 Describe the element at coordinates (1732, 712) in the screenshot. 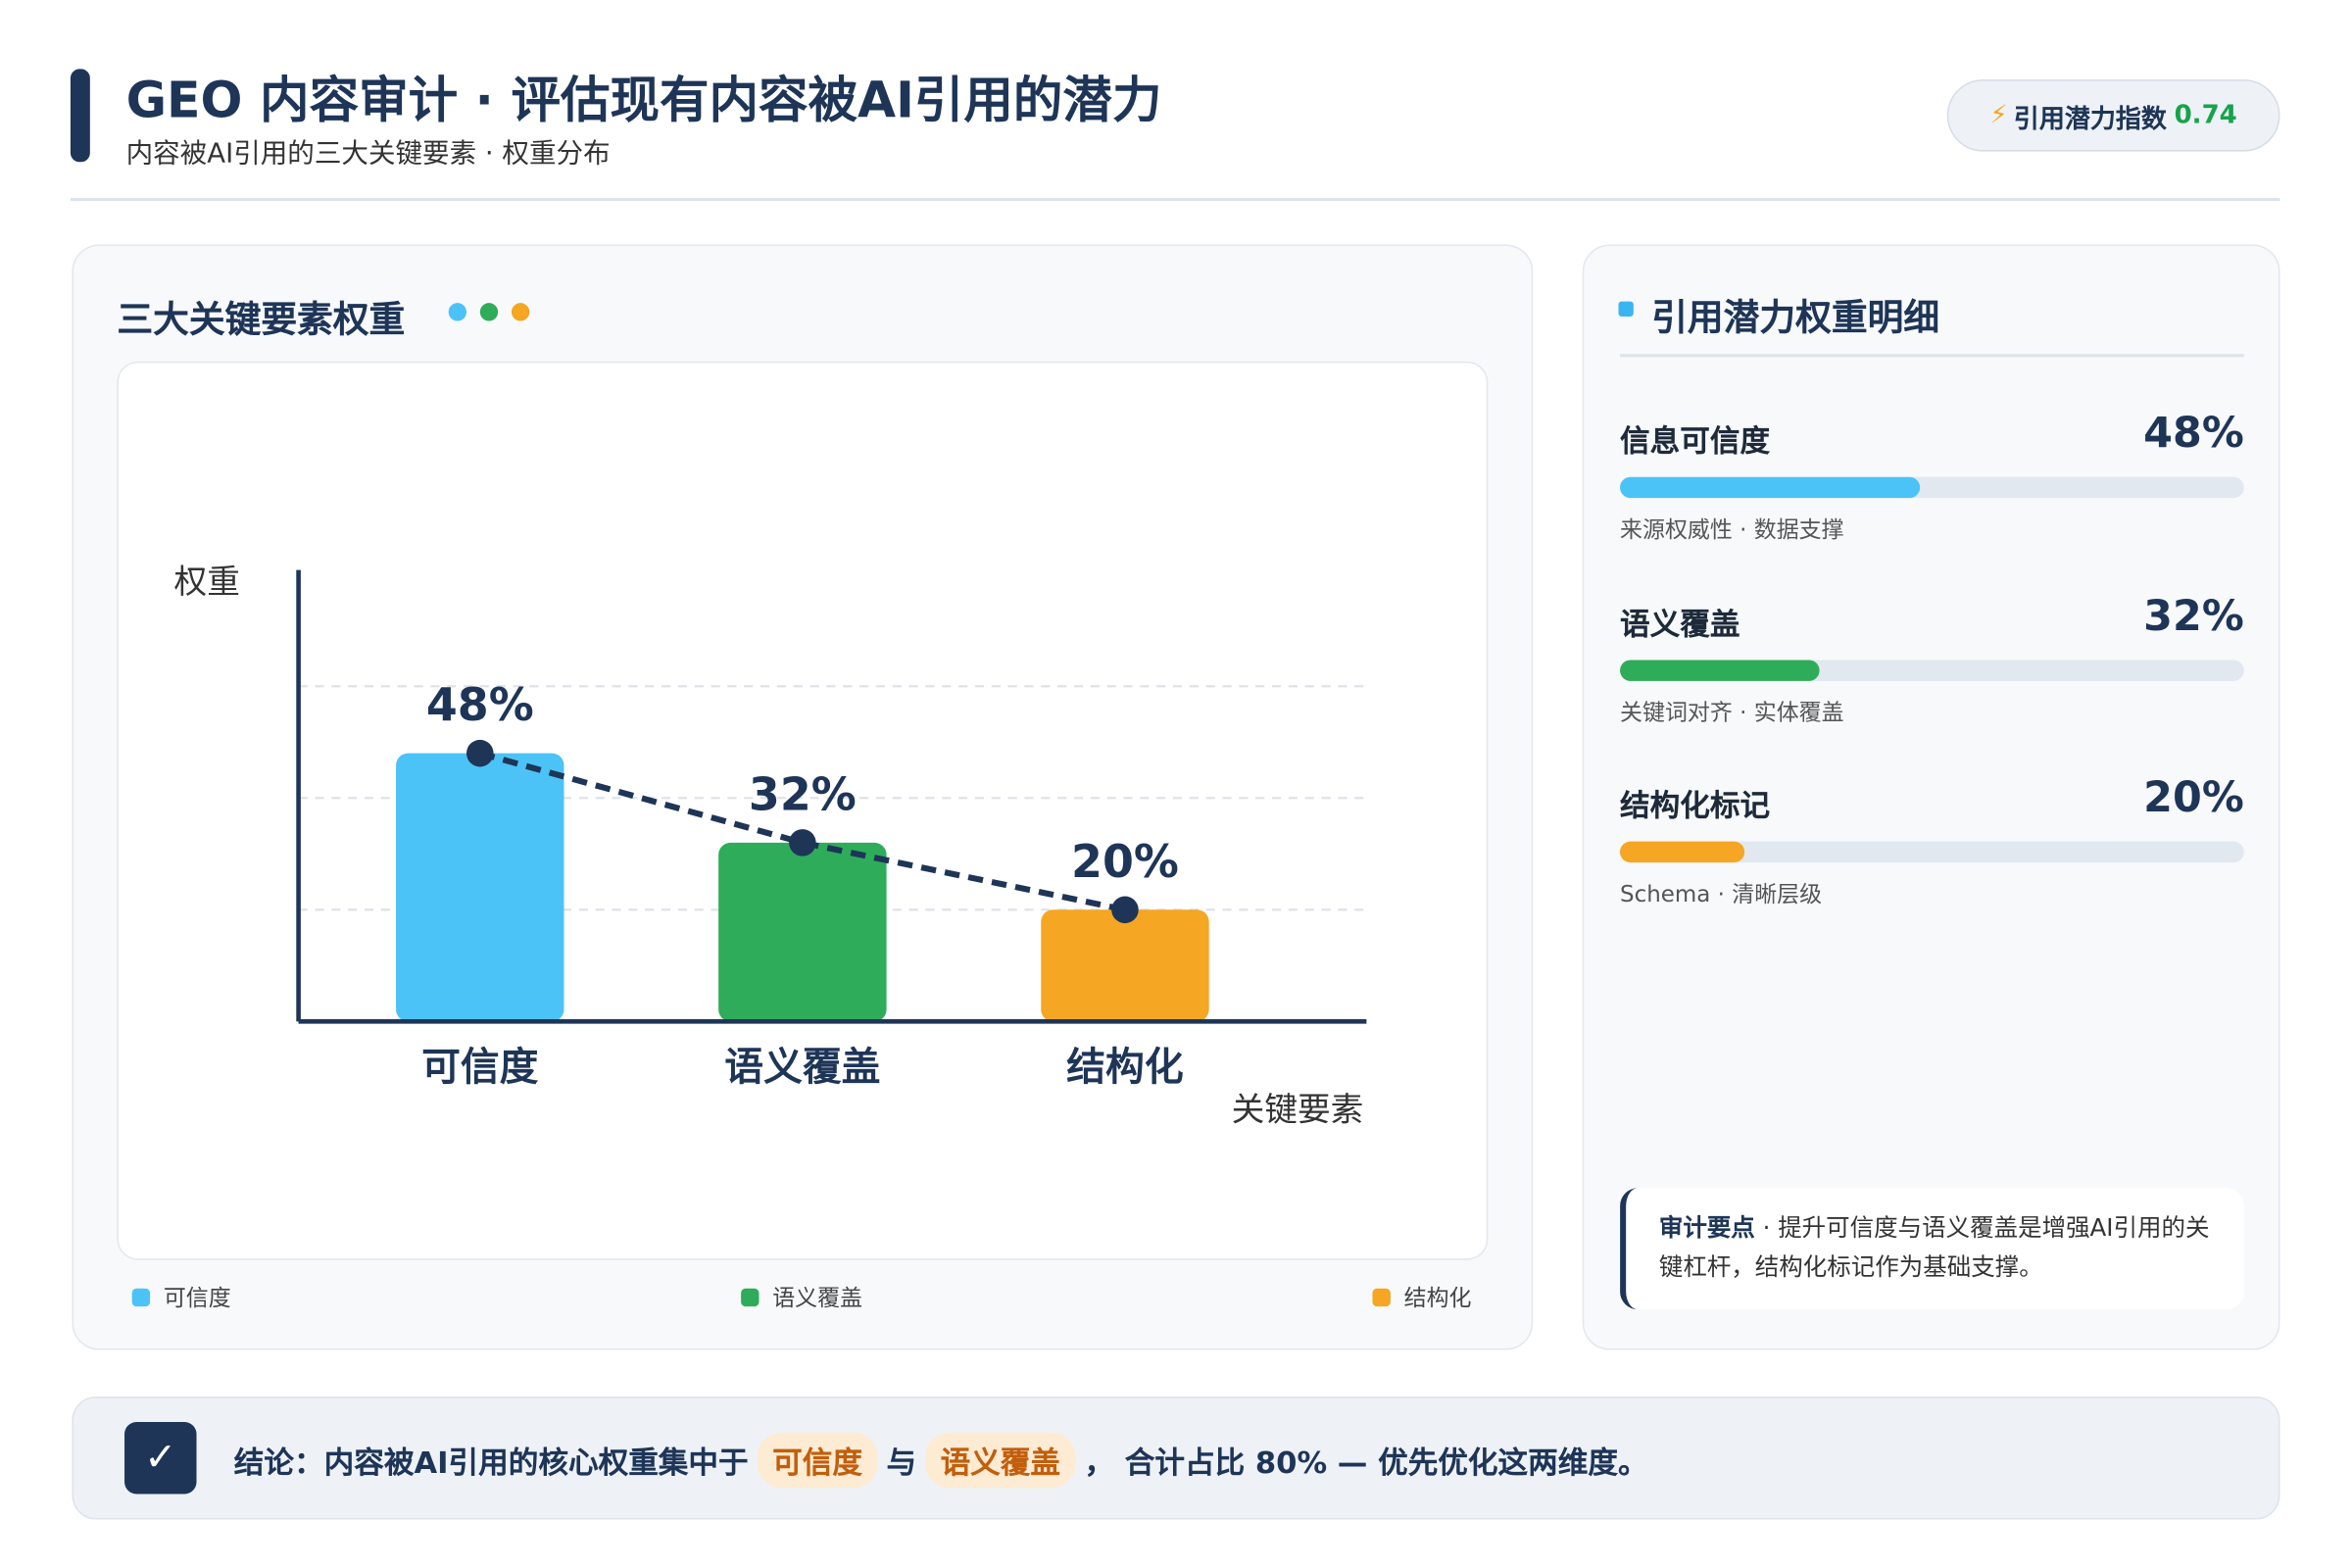

I see `item-note: 关键词对齐 · 实体覆盖` at that location.